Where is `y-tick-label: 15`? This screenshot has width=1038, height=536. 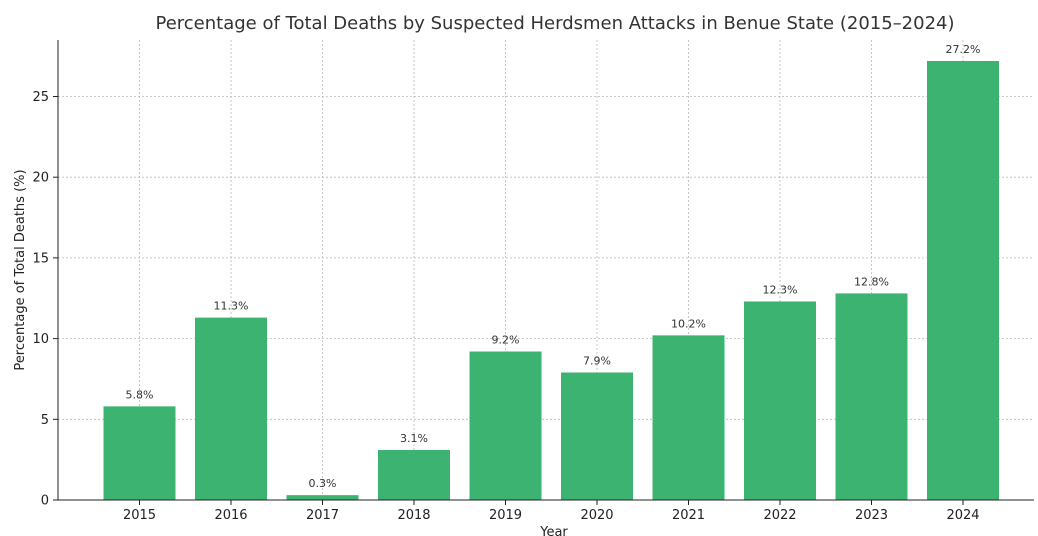
y-tick-label: 15 is located at coordinates (40, 258).